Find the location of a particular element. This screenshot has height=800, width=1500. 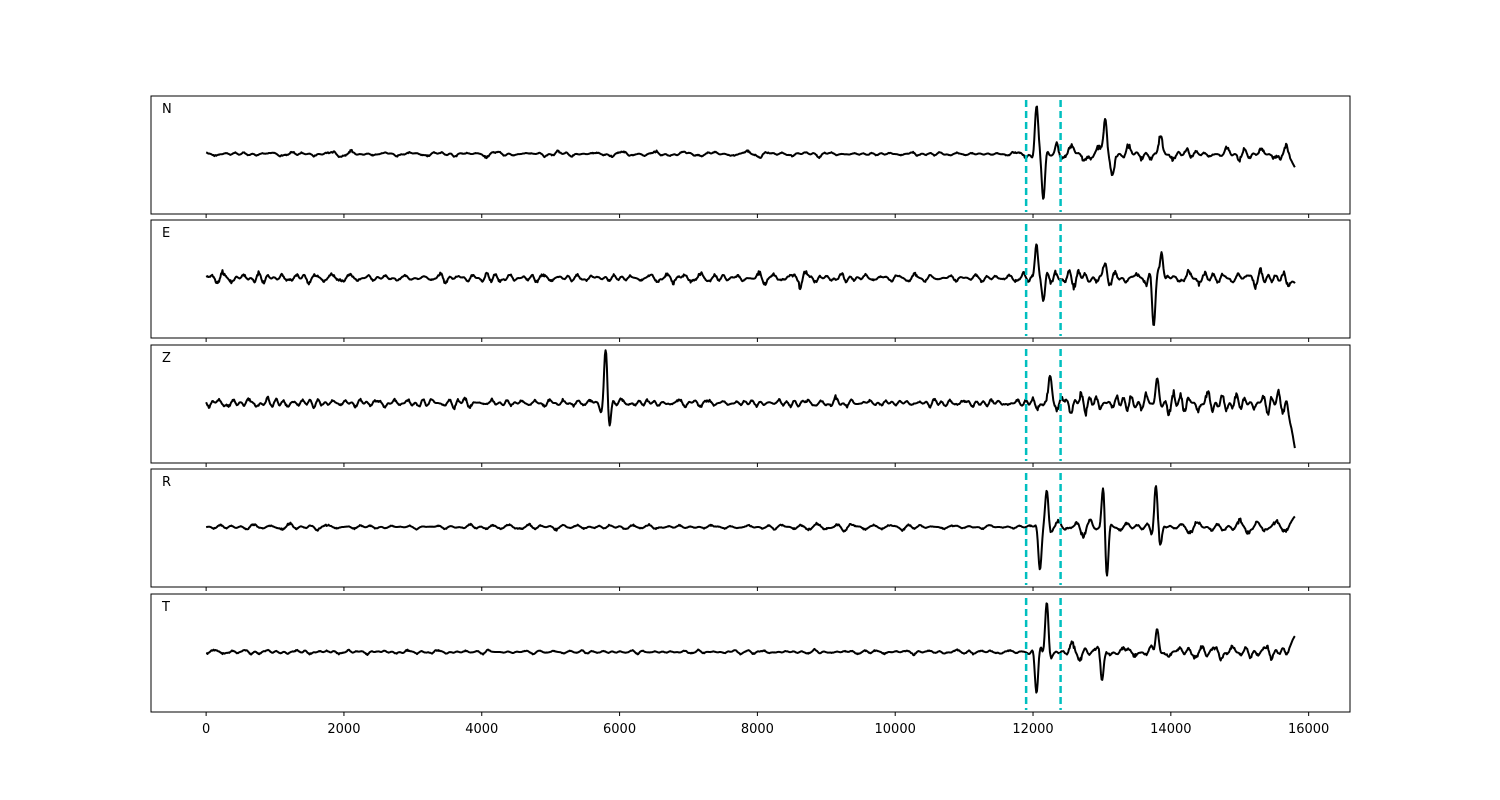

trace-line-z is located at coordinates (750, 399).